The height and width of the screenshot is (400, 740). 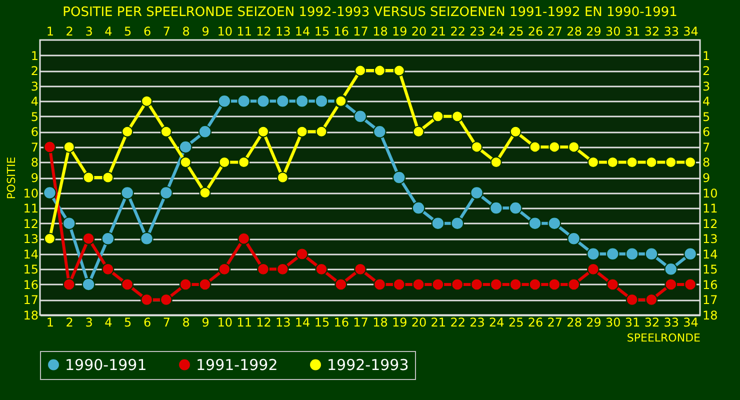 What do you see at coordinates (342, 323) in the screenshot?
I see `x-tick-label: 16` at bounding box center [342, 323].